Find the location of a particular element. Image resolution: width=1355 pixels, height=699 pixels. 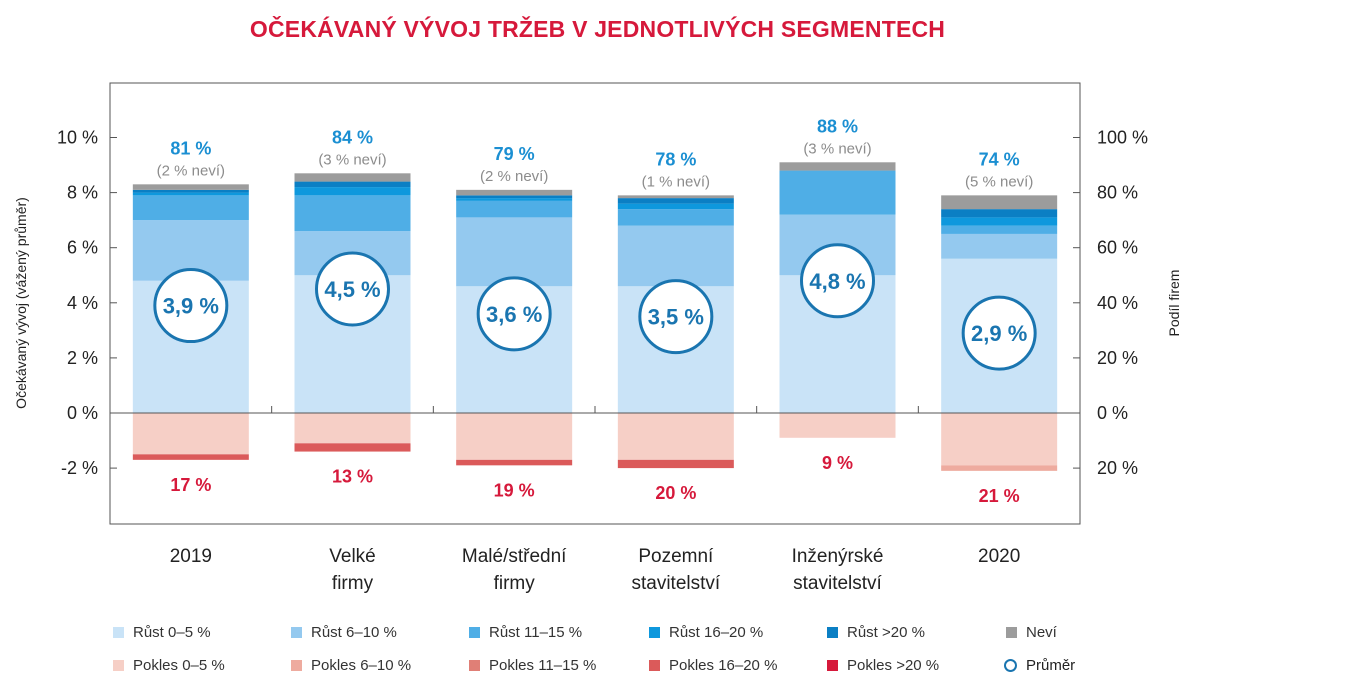

average-label: 4,8 % is located at coordinates (837, 281).